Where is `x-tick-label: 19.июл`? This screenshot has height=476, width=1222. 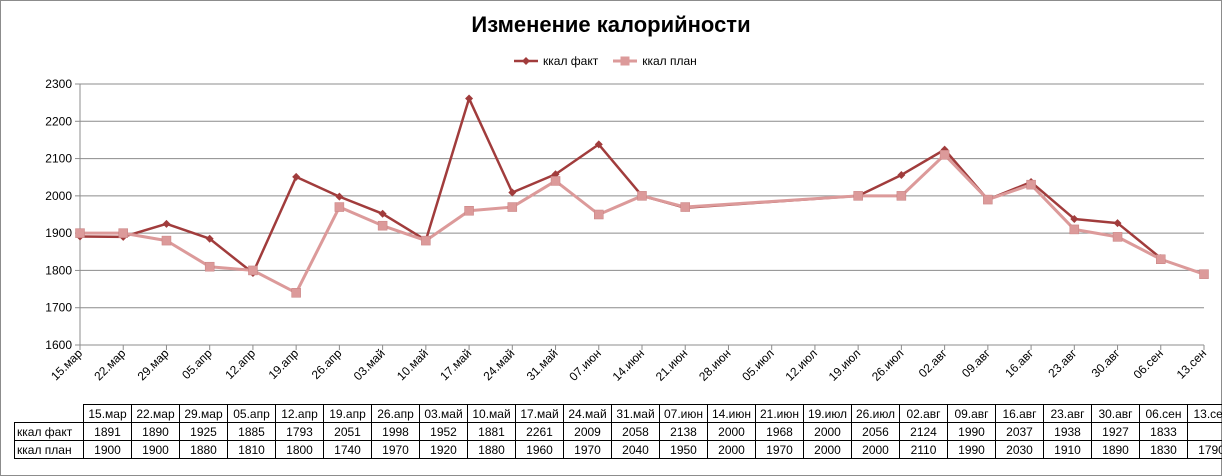
x-tick-label: 19.июл is located at coordinates (845, 365).